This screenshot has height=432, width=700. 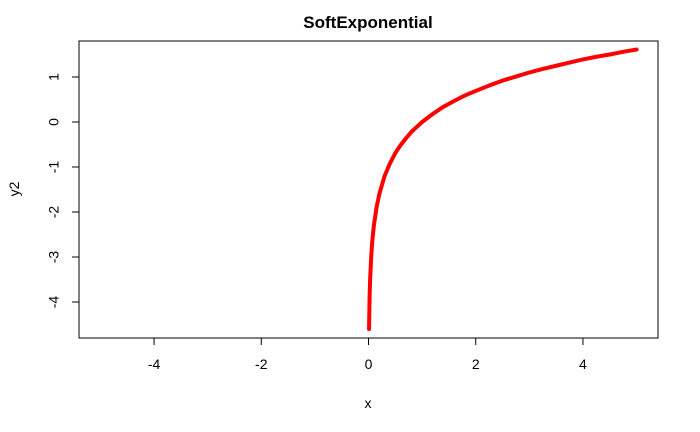 What do you see at coordinates (368, 403) in the screenshot?
I see `x-axis-title: x` at bounding box center [368, 403].